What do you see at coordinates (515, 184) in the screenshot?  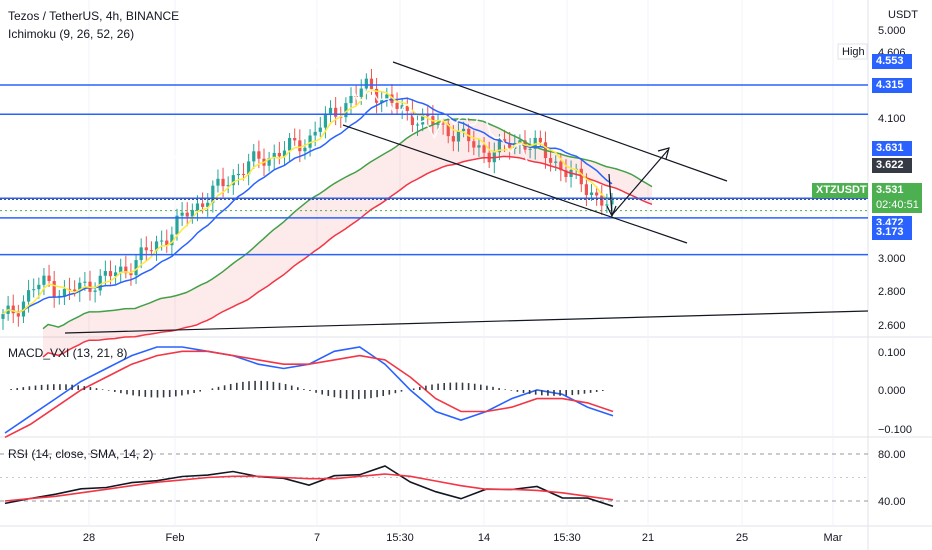 I see `channel-lower-line` at bounding box center [515, 184].